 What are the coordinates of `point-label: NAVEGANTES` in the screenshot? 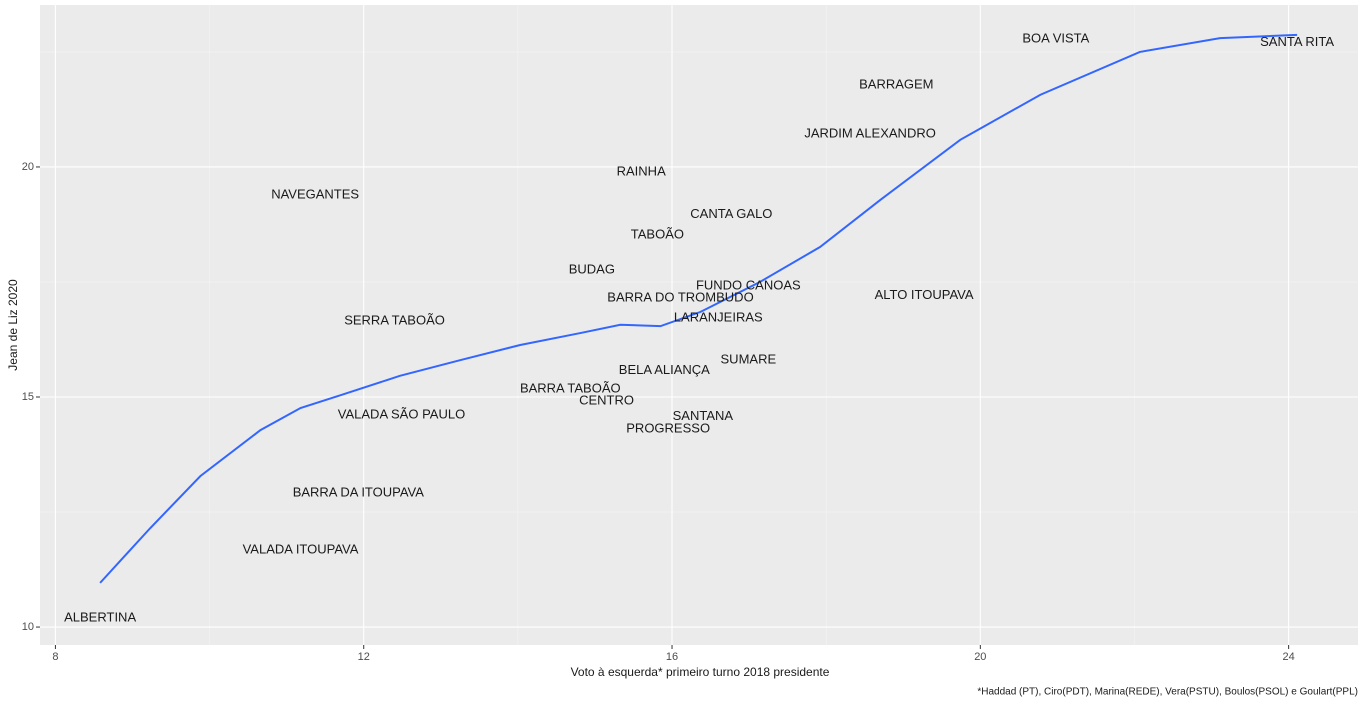 It's located at (315, 193).